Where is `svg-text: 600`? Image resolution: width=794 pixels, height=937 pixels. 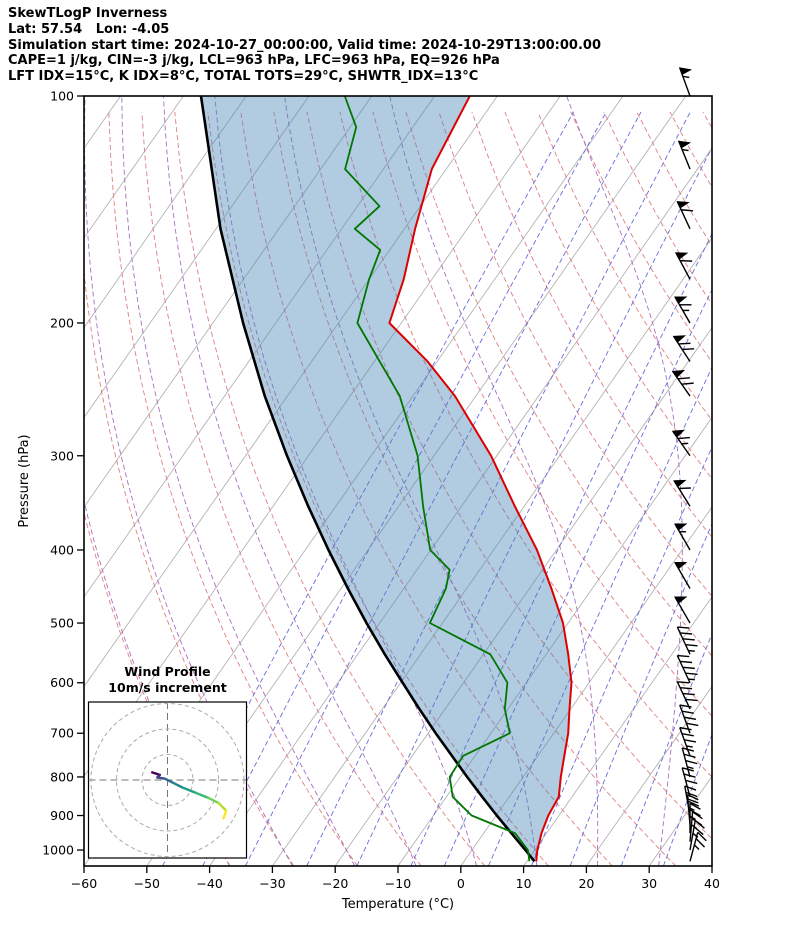 svg-text: 600 is located at coordinates (62, 682).